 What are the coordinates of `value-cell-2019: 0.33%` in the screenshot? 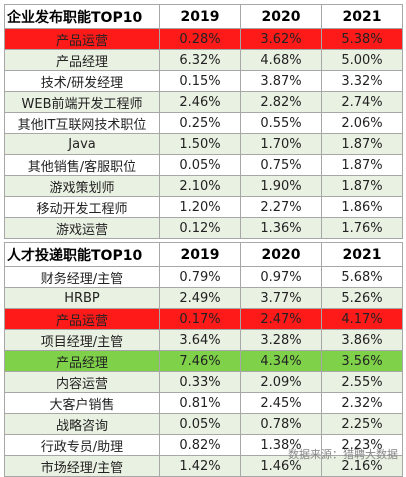 It's located at (200, 382).